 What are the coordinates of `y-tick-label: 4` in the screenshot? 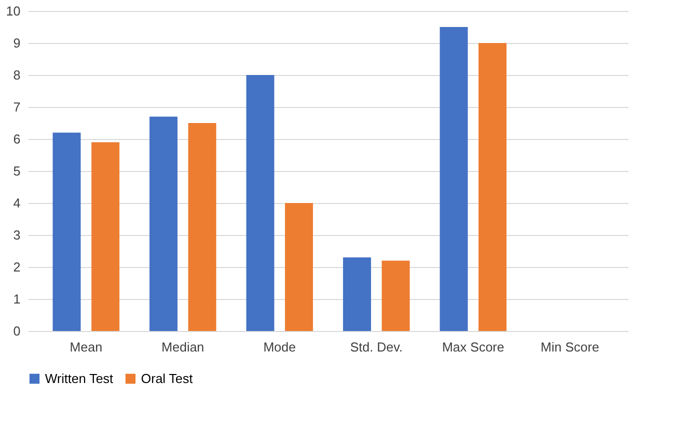 It's located at (16, 203).